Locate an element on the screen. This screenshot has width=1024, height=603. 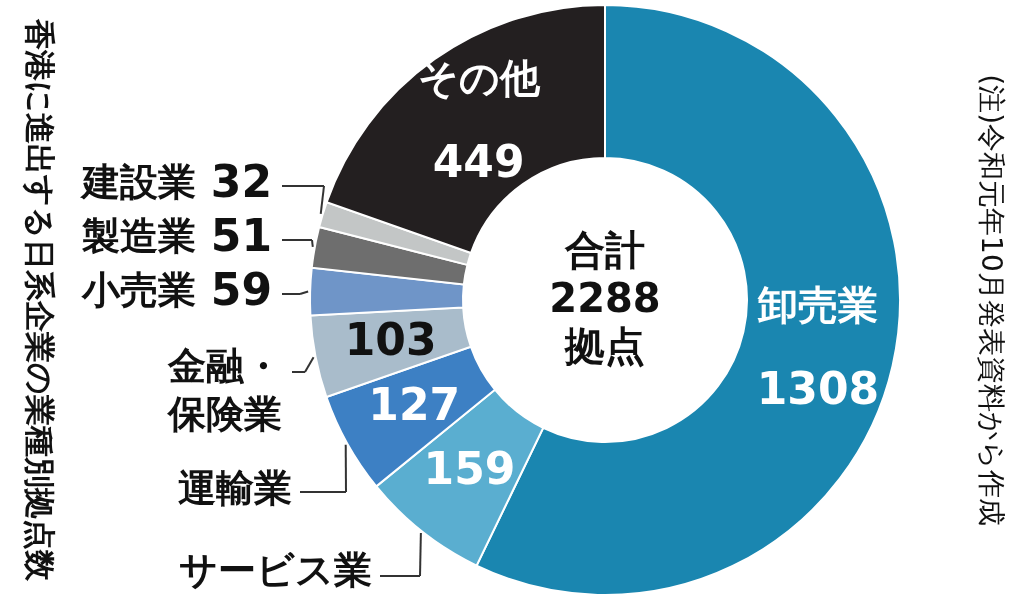
slice-label: 金融・保険業 is located at coordinates (224, 390).